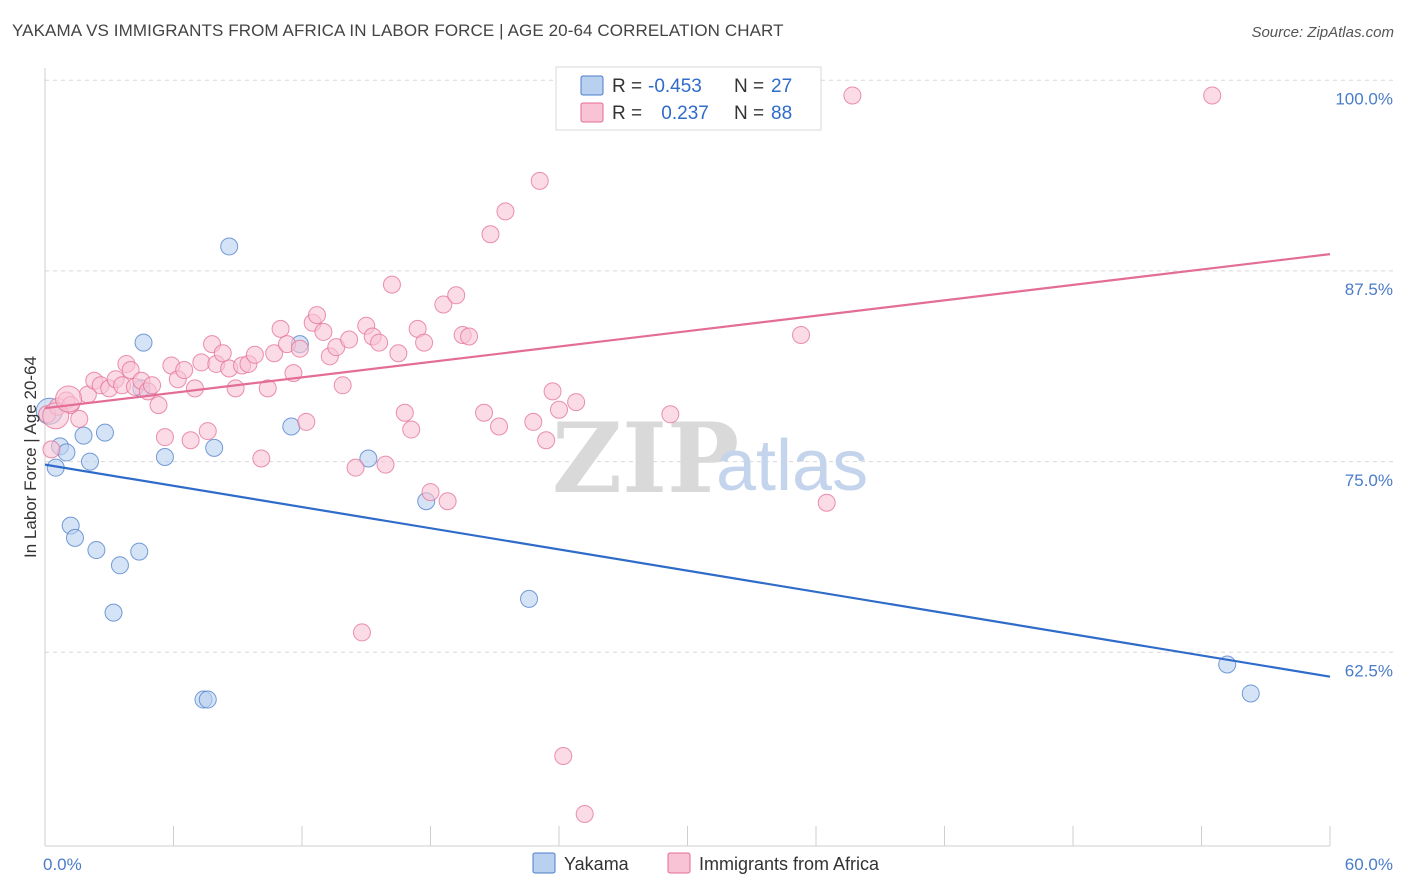 The width and height of the screenshot is (1406, 892). What do you see at coordinates (749, 113) in the screenshot?
I see `legend-n-label-africa: N =` at bounding box center [749, 113].